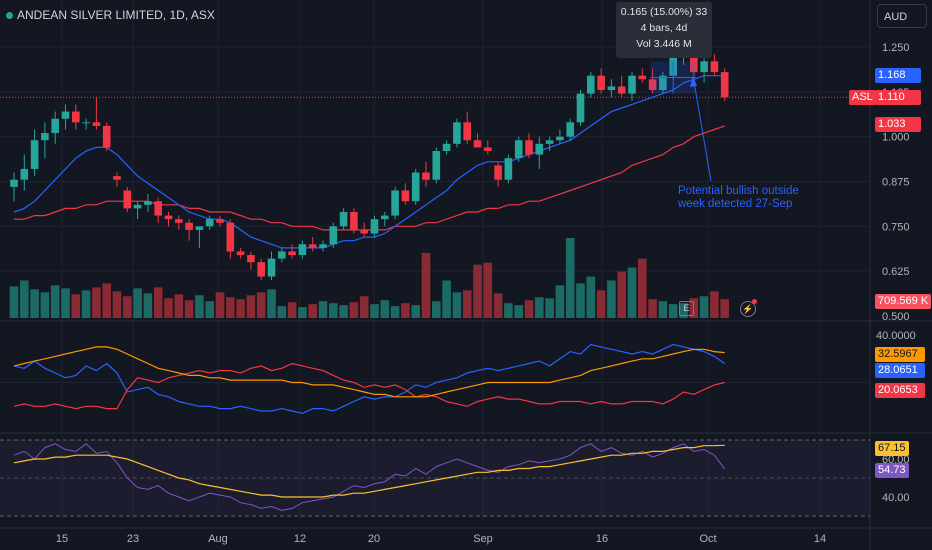 This screenshot has height=550, width=932. I want to click on rsi-ma-tag: 67.15, so click(892, 448).